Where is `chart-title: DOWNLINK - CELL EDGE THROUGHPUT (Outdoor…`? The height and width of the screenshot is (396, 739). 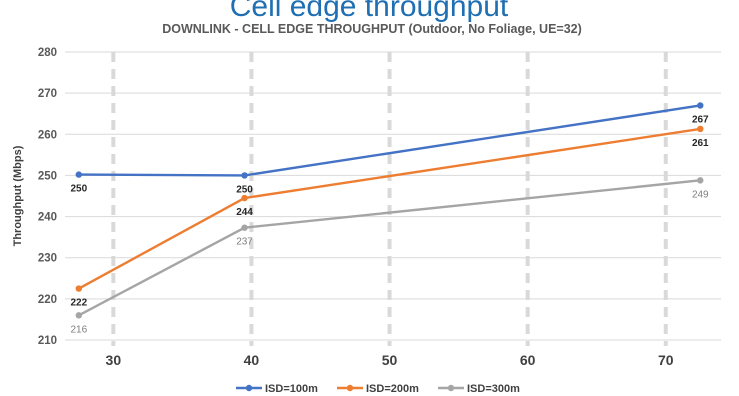
chart-title: DOWNLINK - CELL EDGE THROUGHPUT (Outdoor… is located at coordinates (372, 29).